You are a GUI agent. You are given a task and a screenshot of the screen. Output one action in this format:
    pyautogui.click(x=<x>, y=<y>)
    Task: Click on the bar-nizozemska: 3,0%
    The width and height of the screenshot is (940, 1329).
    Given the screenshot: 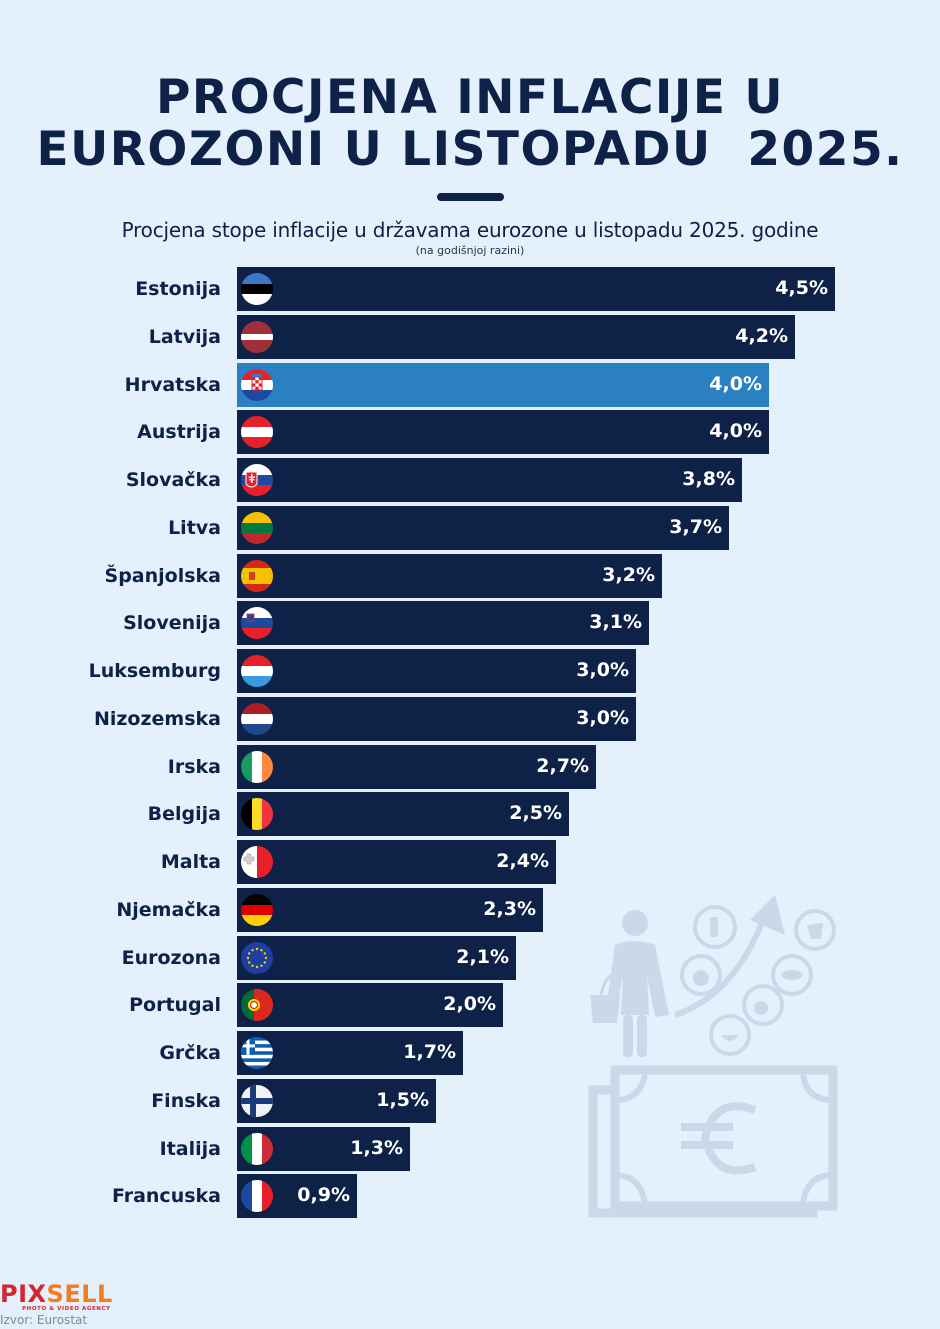 What is the action you would take?
    pyautogui.click(x=436, y=719)
    